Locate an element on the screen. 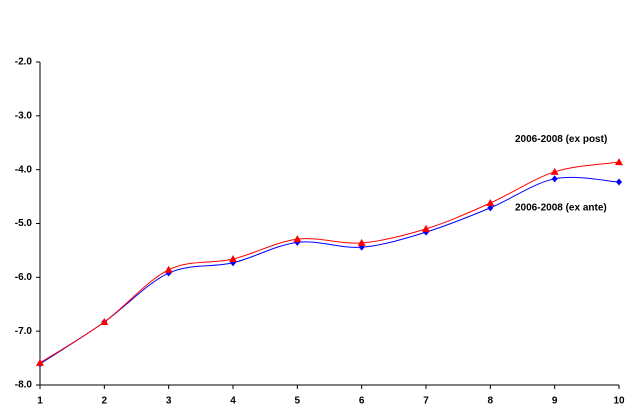  x-tick-label: 2 is located at coordinates (105, 401).